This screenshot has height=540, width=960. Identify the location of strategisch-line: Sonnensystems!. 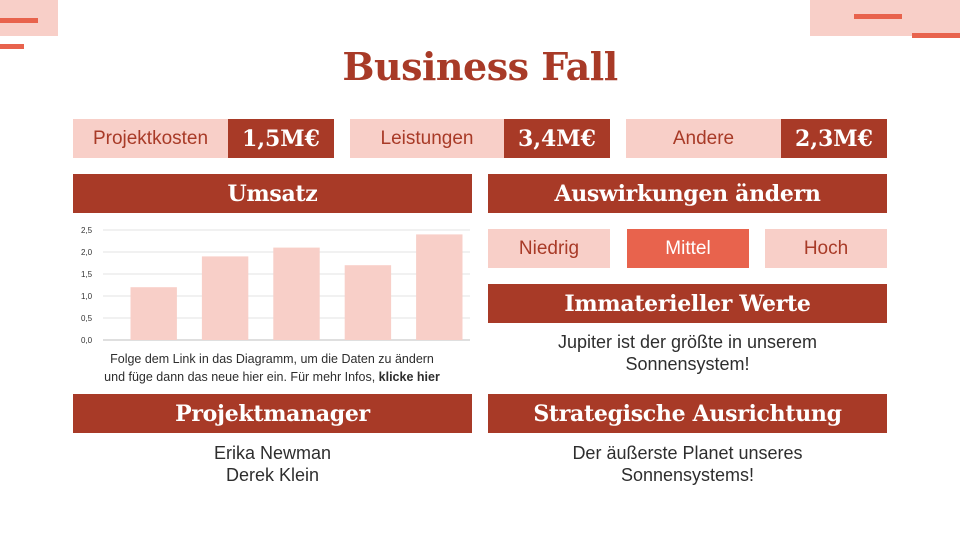
(687, 475).